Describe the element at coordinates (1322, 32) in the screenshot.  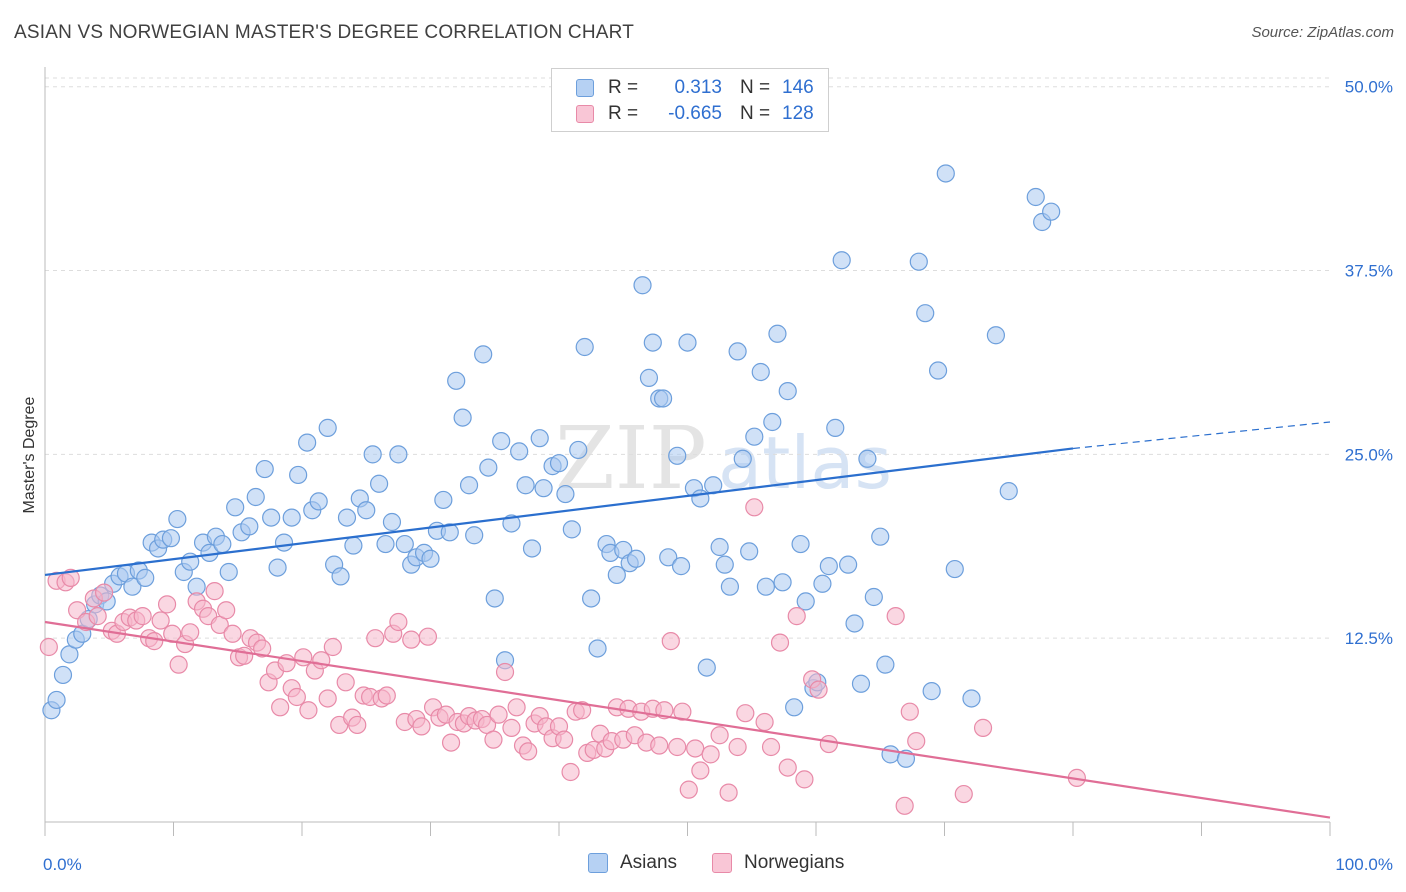
I see `chart-source: Source: ZipAtlas.com` at that location.